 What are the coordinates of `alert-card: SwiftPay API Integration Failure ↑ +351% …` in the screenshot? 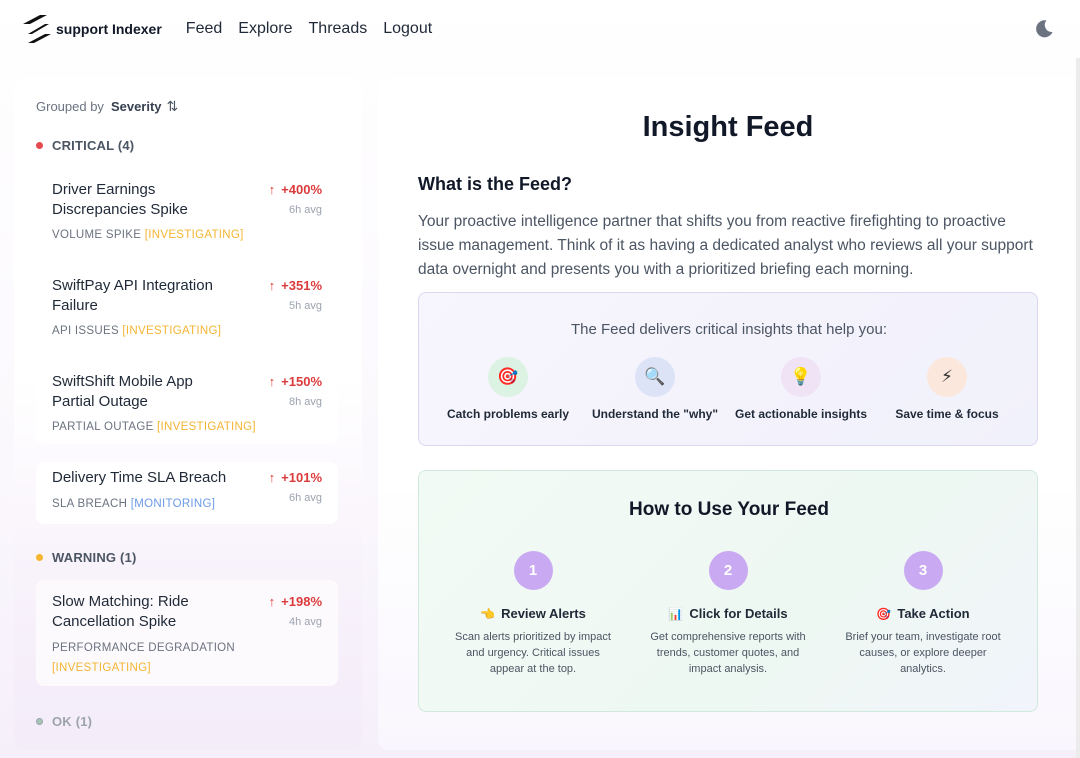 It's located at (187, 309).